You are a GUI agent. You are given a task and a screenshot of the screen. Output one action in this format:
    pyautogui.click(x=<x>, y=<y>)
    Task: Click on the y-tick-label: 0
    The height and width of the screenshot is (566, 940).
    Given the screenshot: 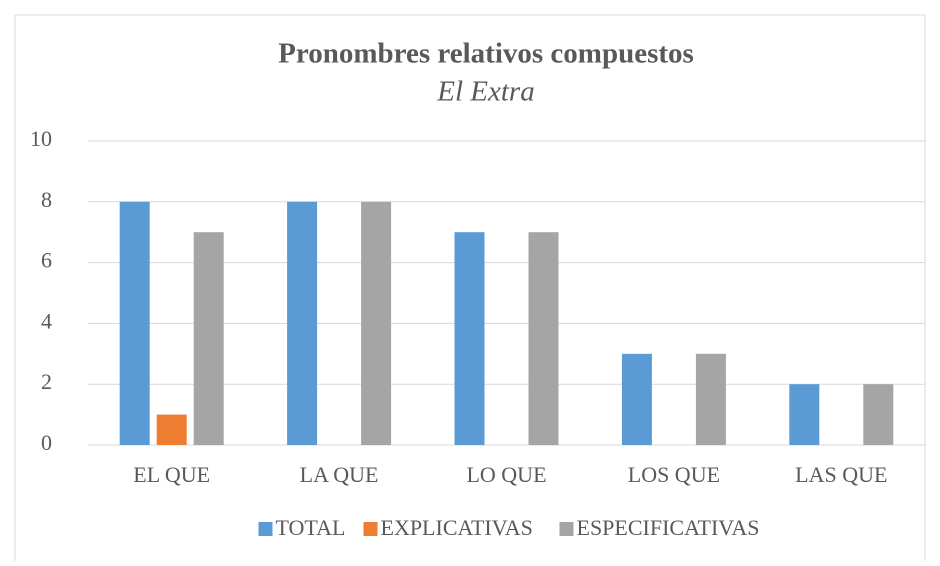 What is the action you would take?
    pyautogui.click(x=46, y=442)
    